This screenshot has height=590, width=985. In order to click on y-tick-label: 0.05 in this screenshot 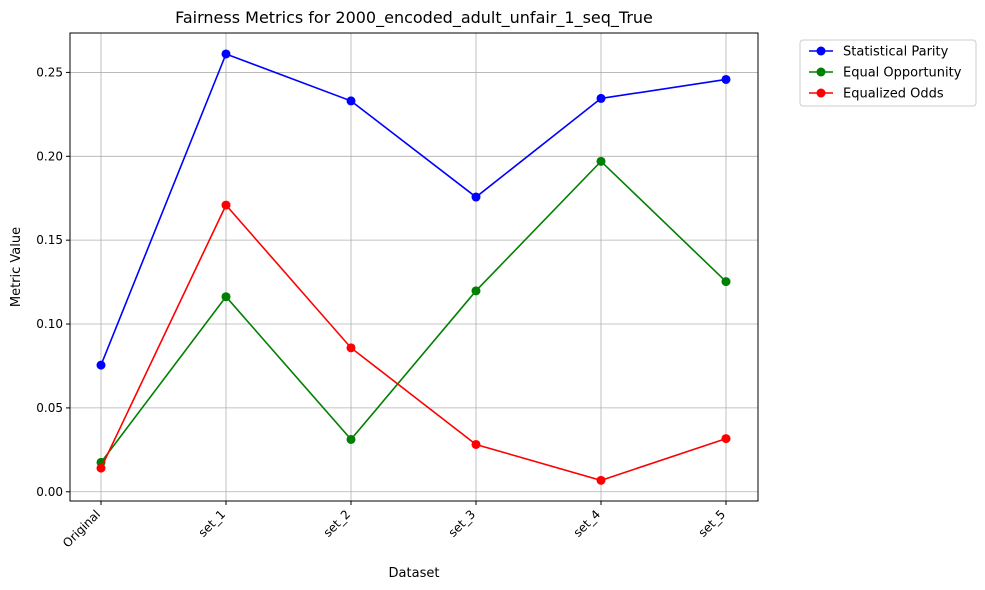, I will do `click(49, 408)`.